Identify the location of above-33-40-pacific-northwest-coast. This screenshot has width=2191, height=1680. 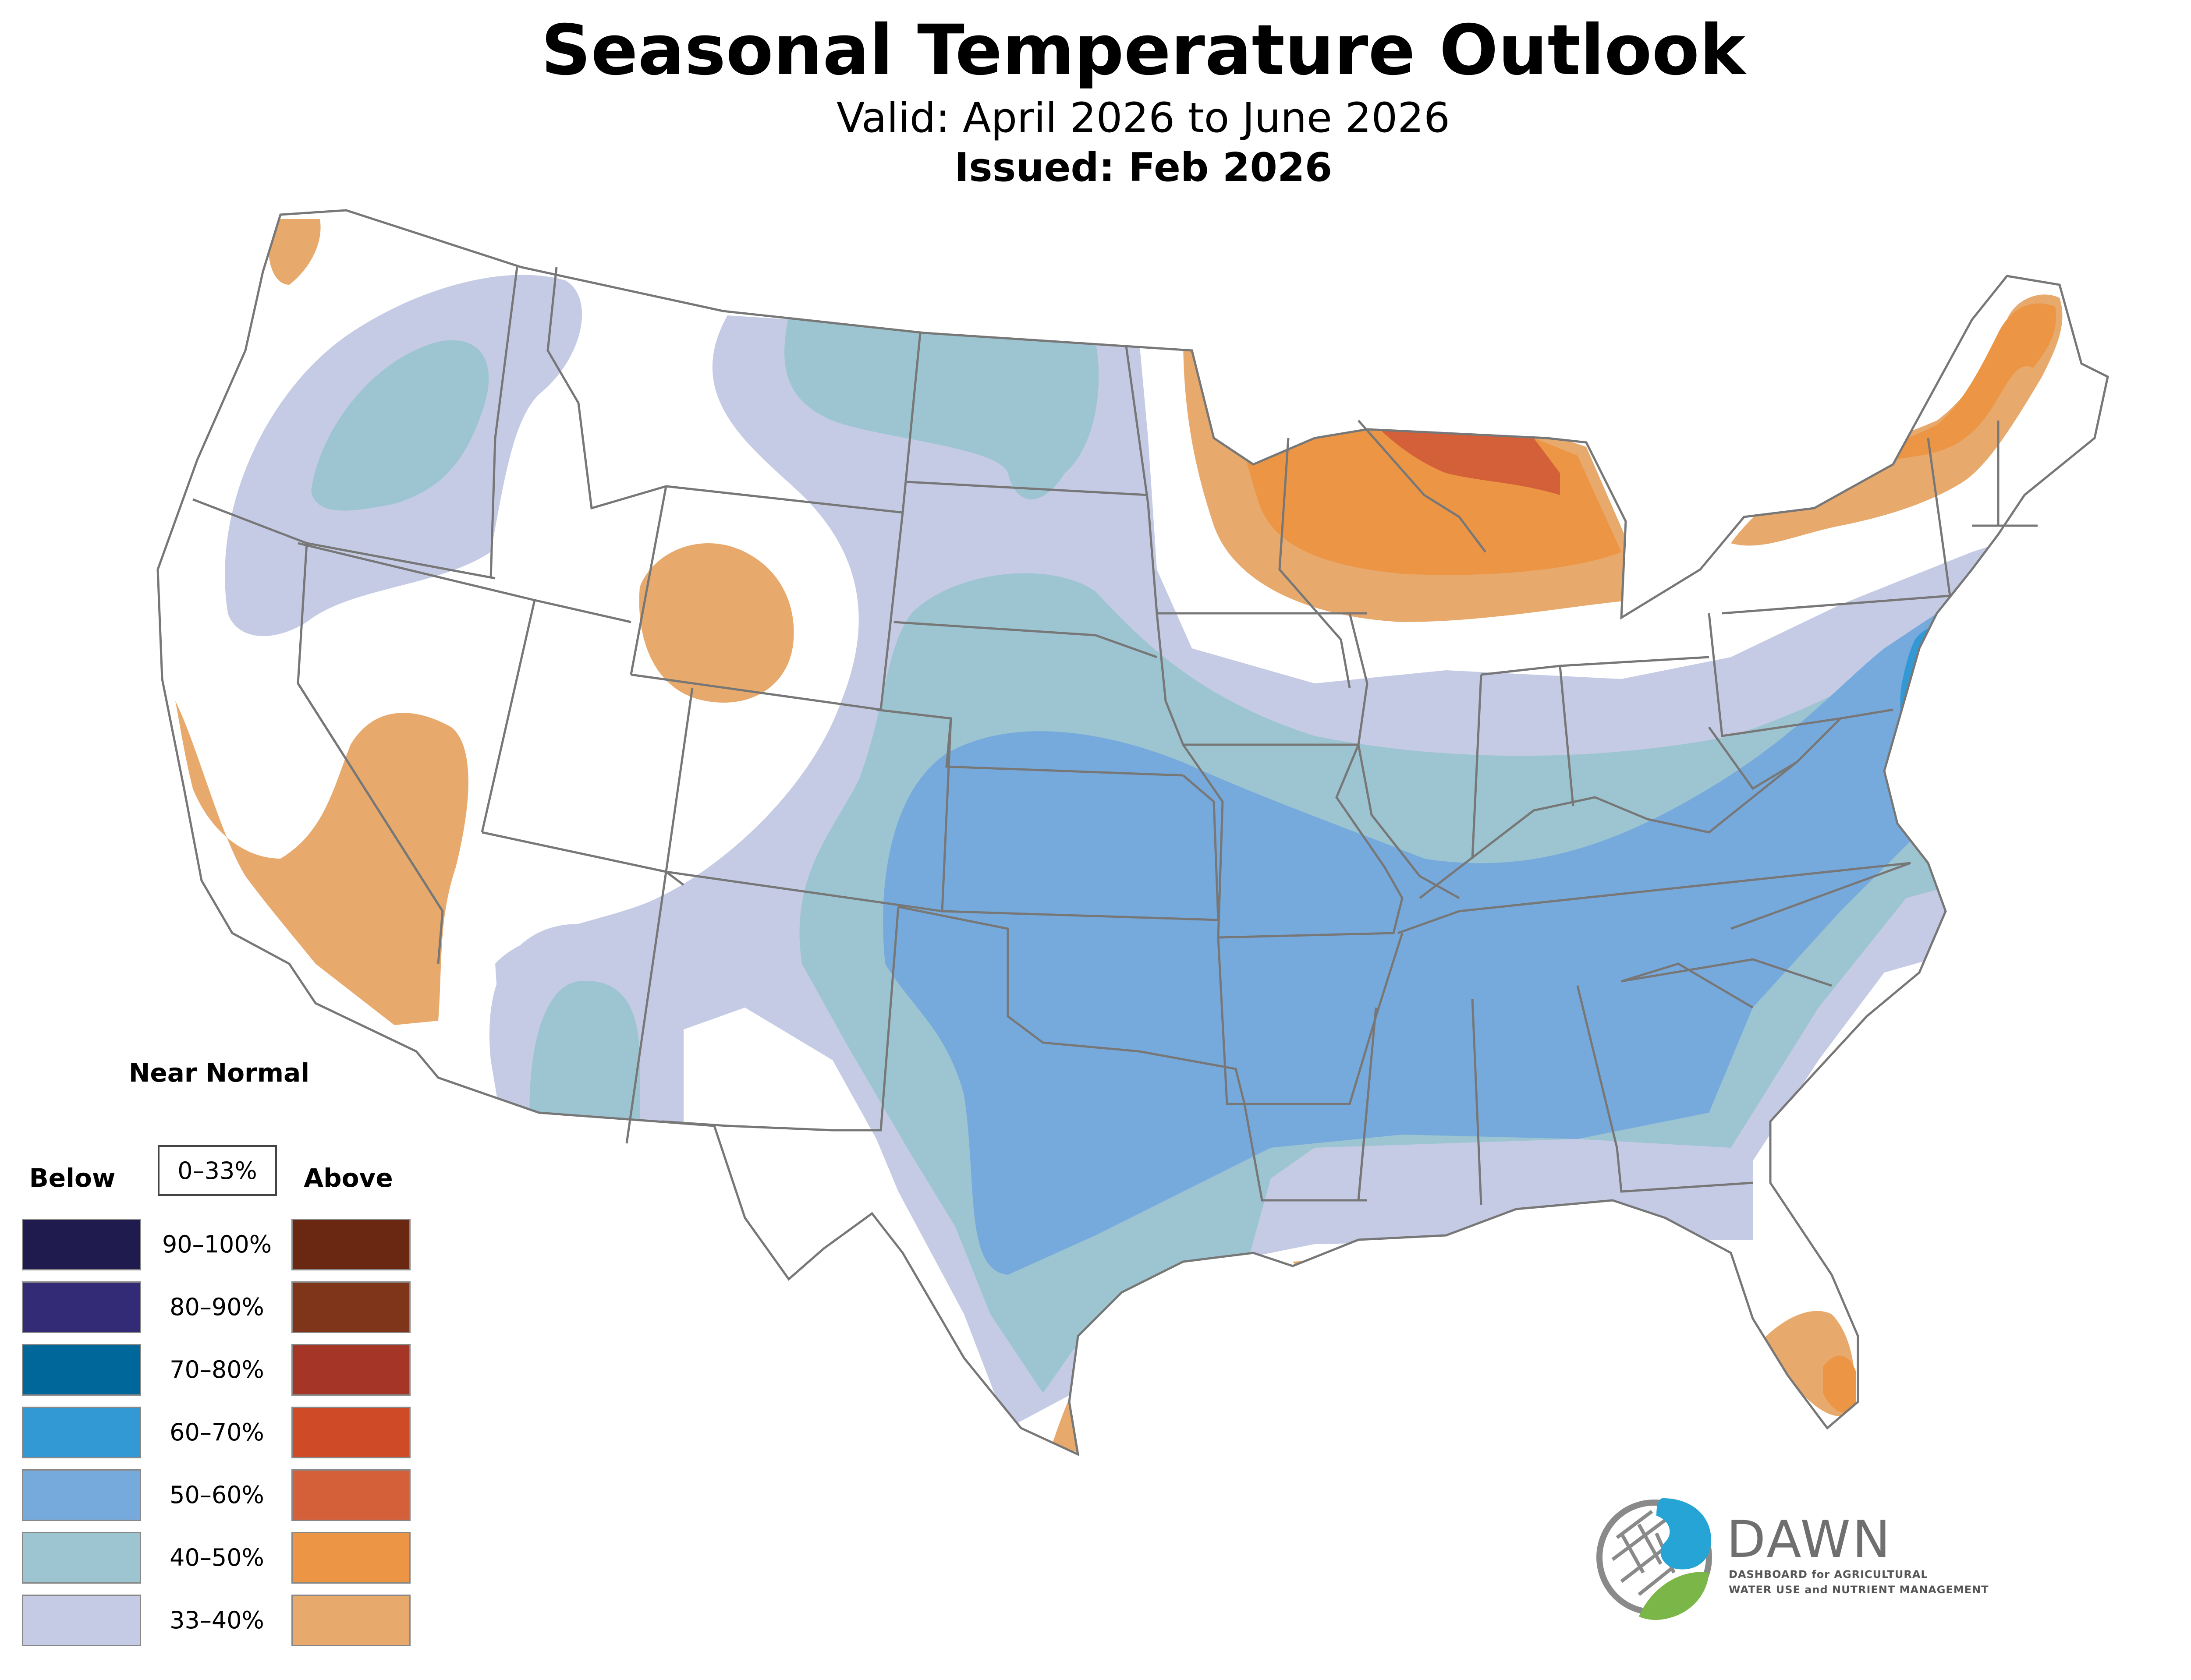
(294, 252).